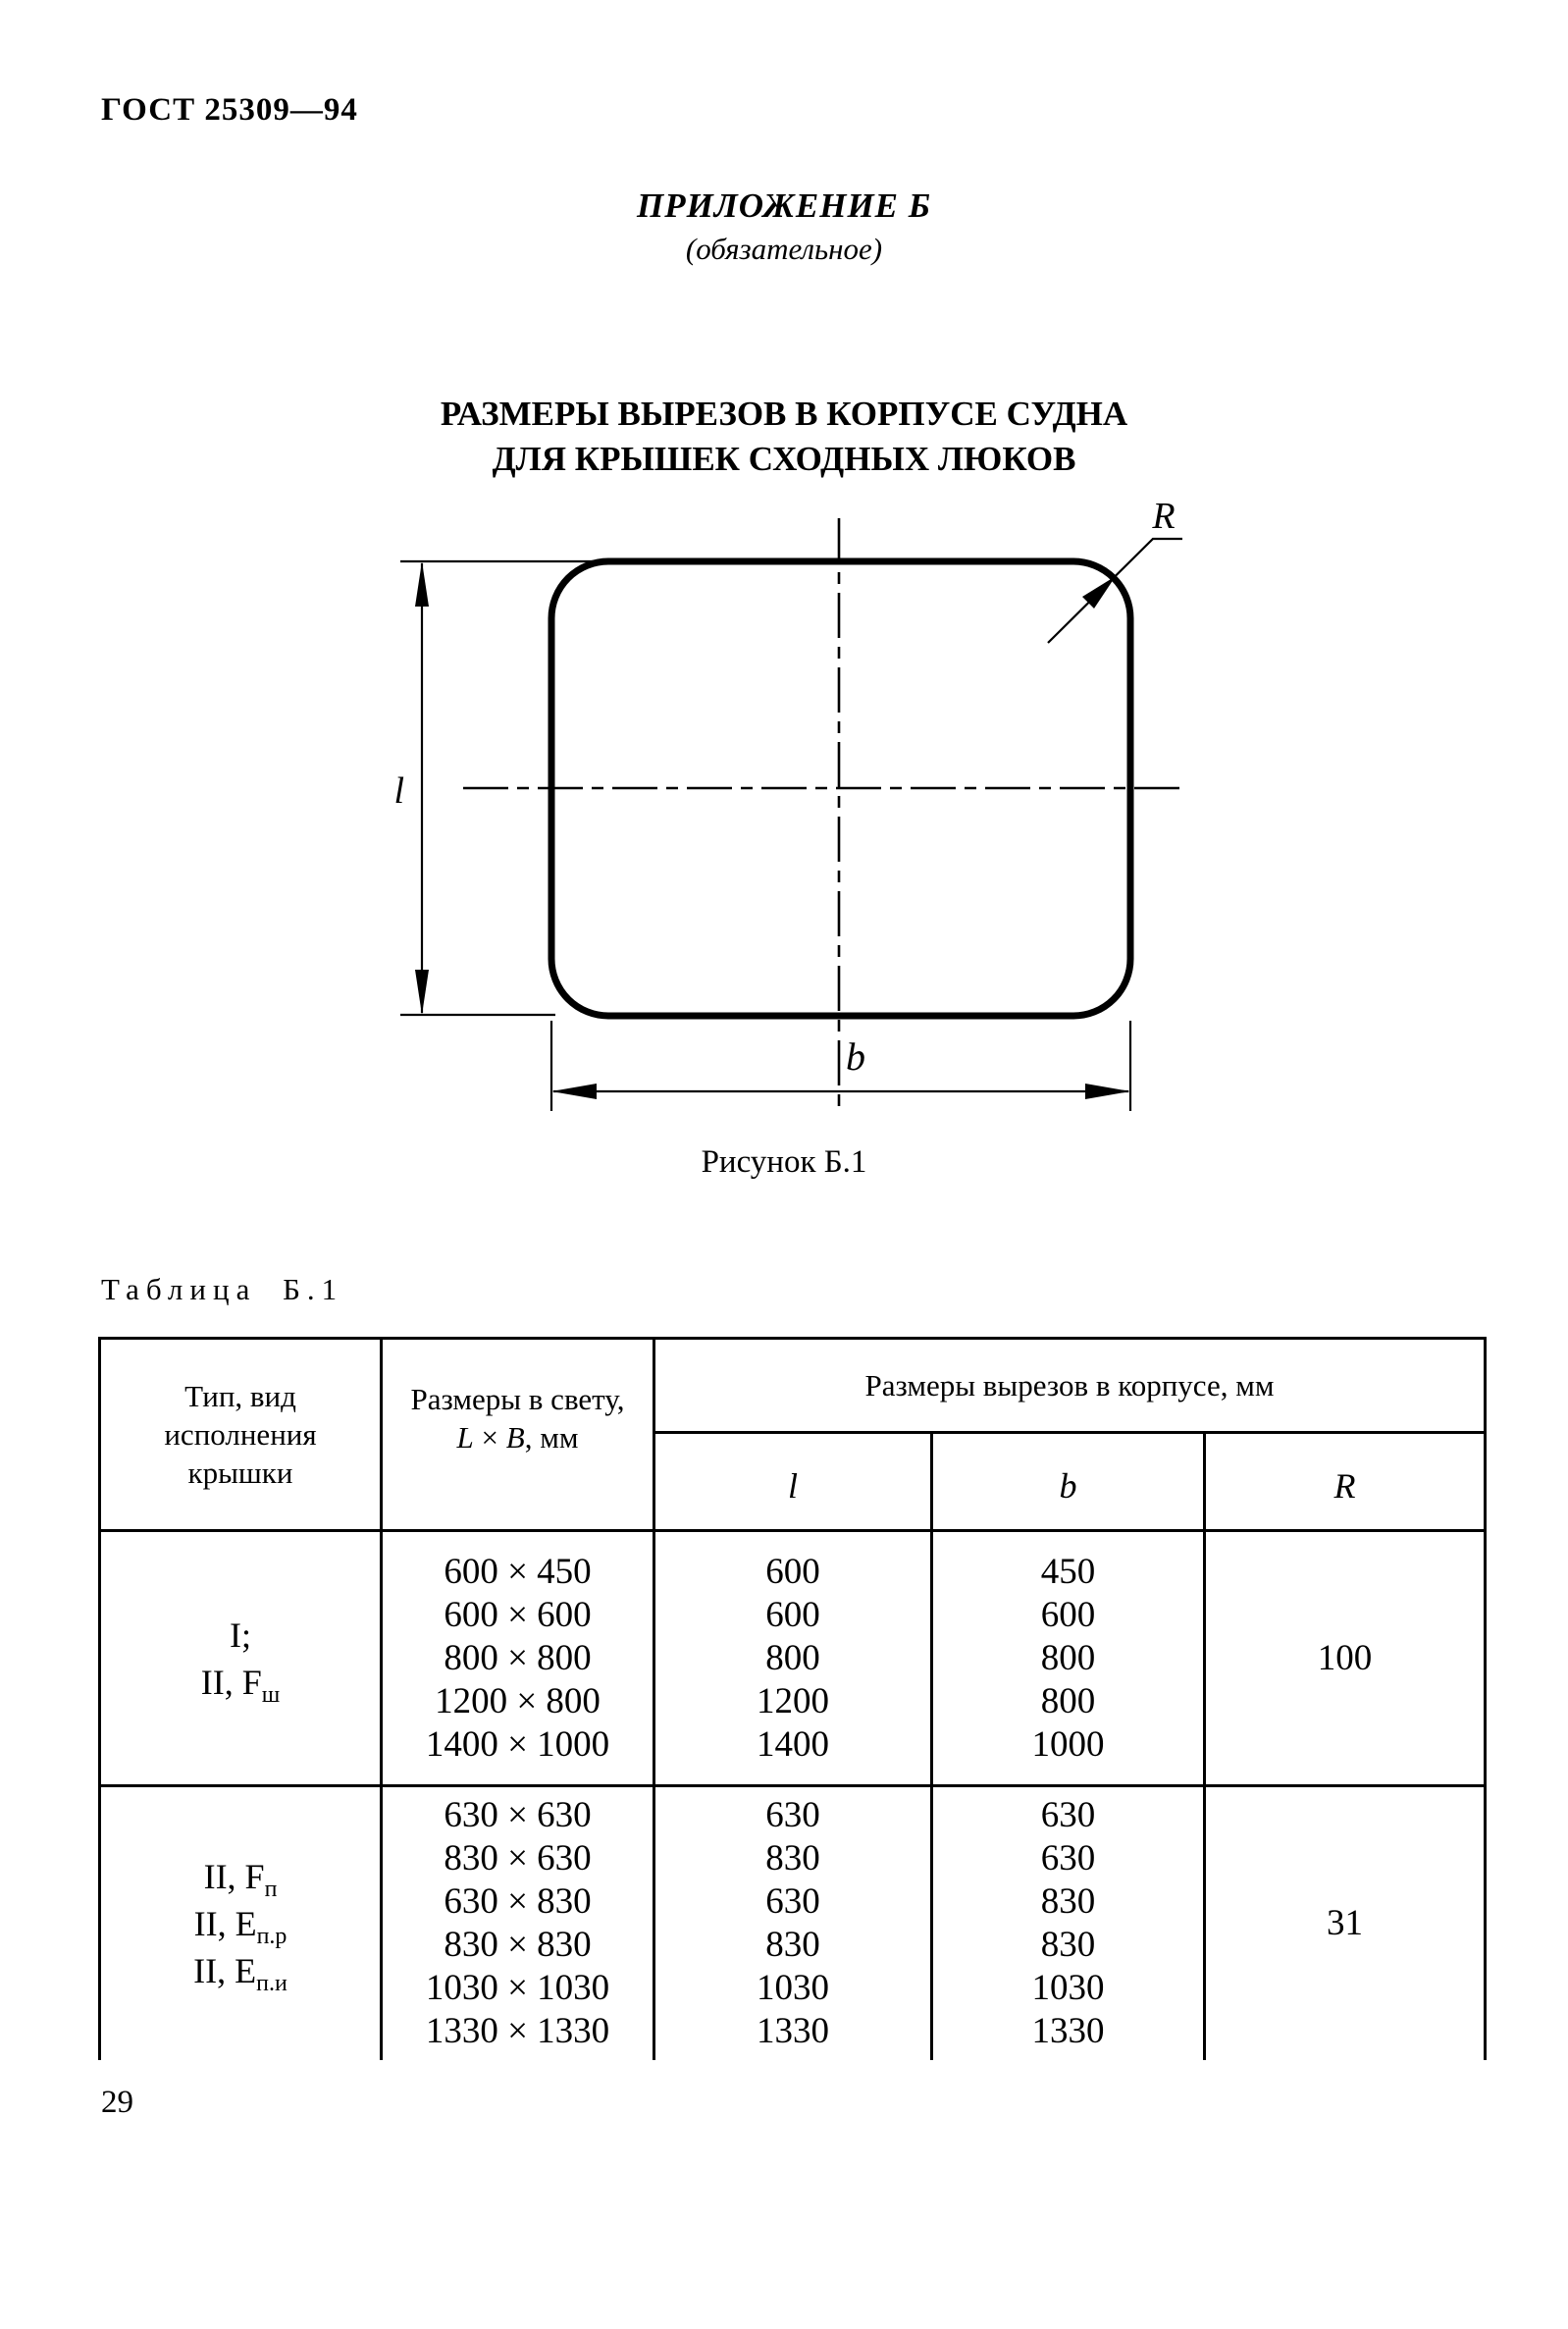 The image size is (1568, 2329). I want to click on figure-caption: Рисунок Б.1, so click(784, 1162).